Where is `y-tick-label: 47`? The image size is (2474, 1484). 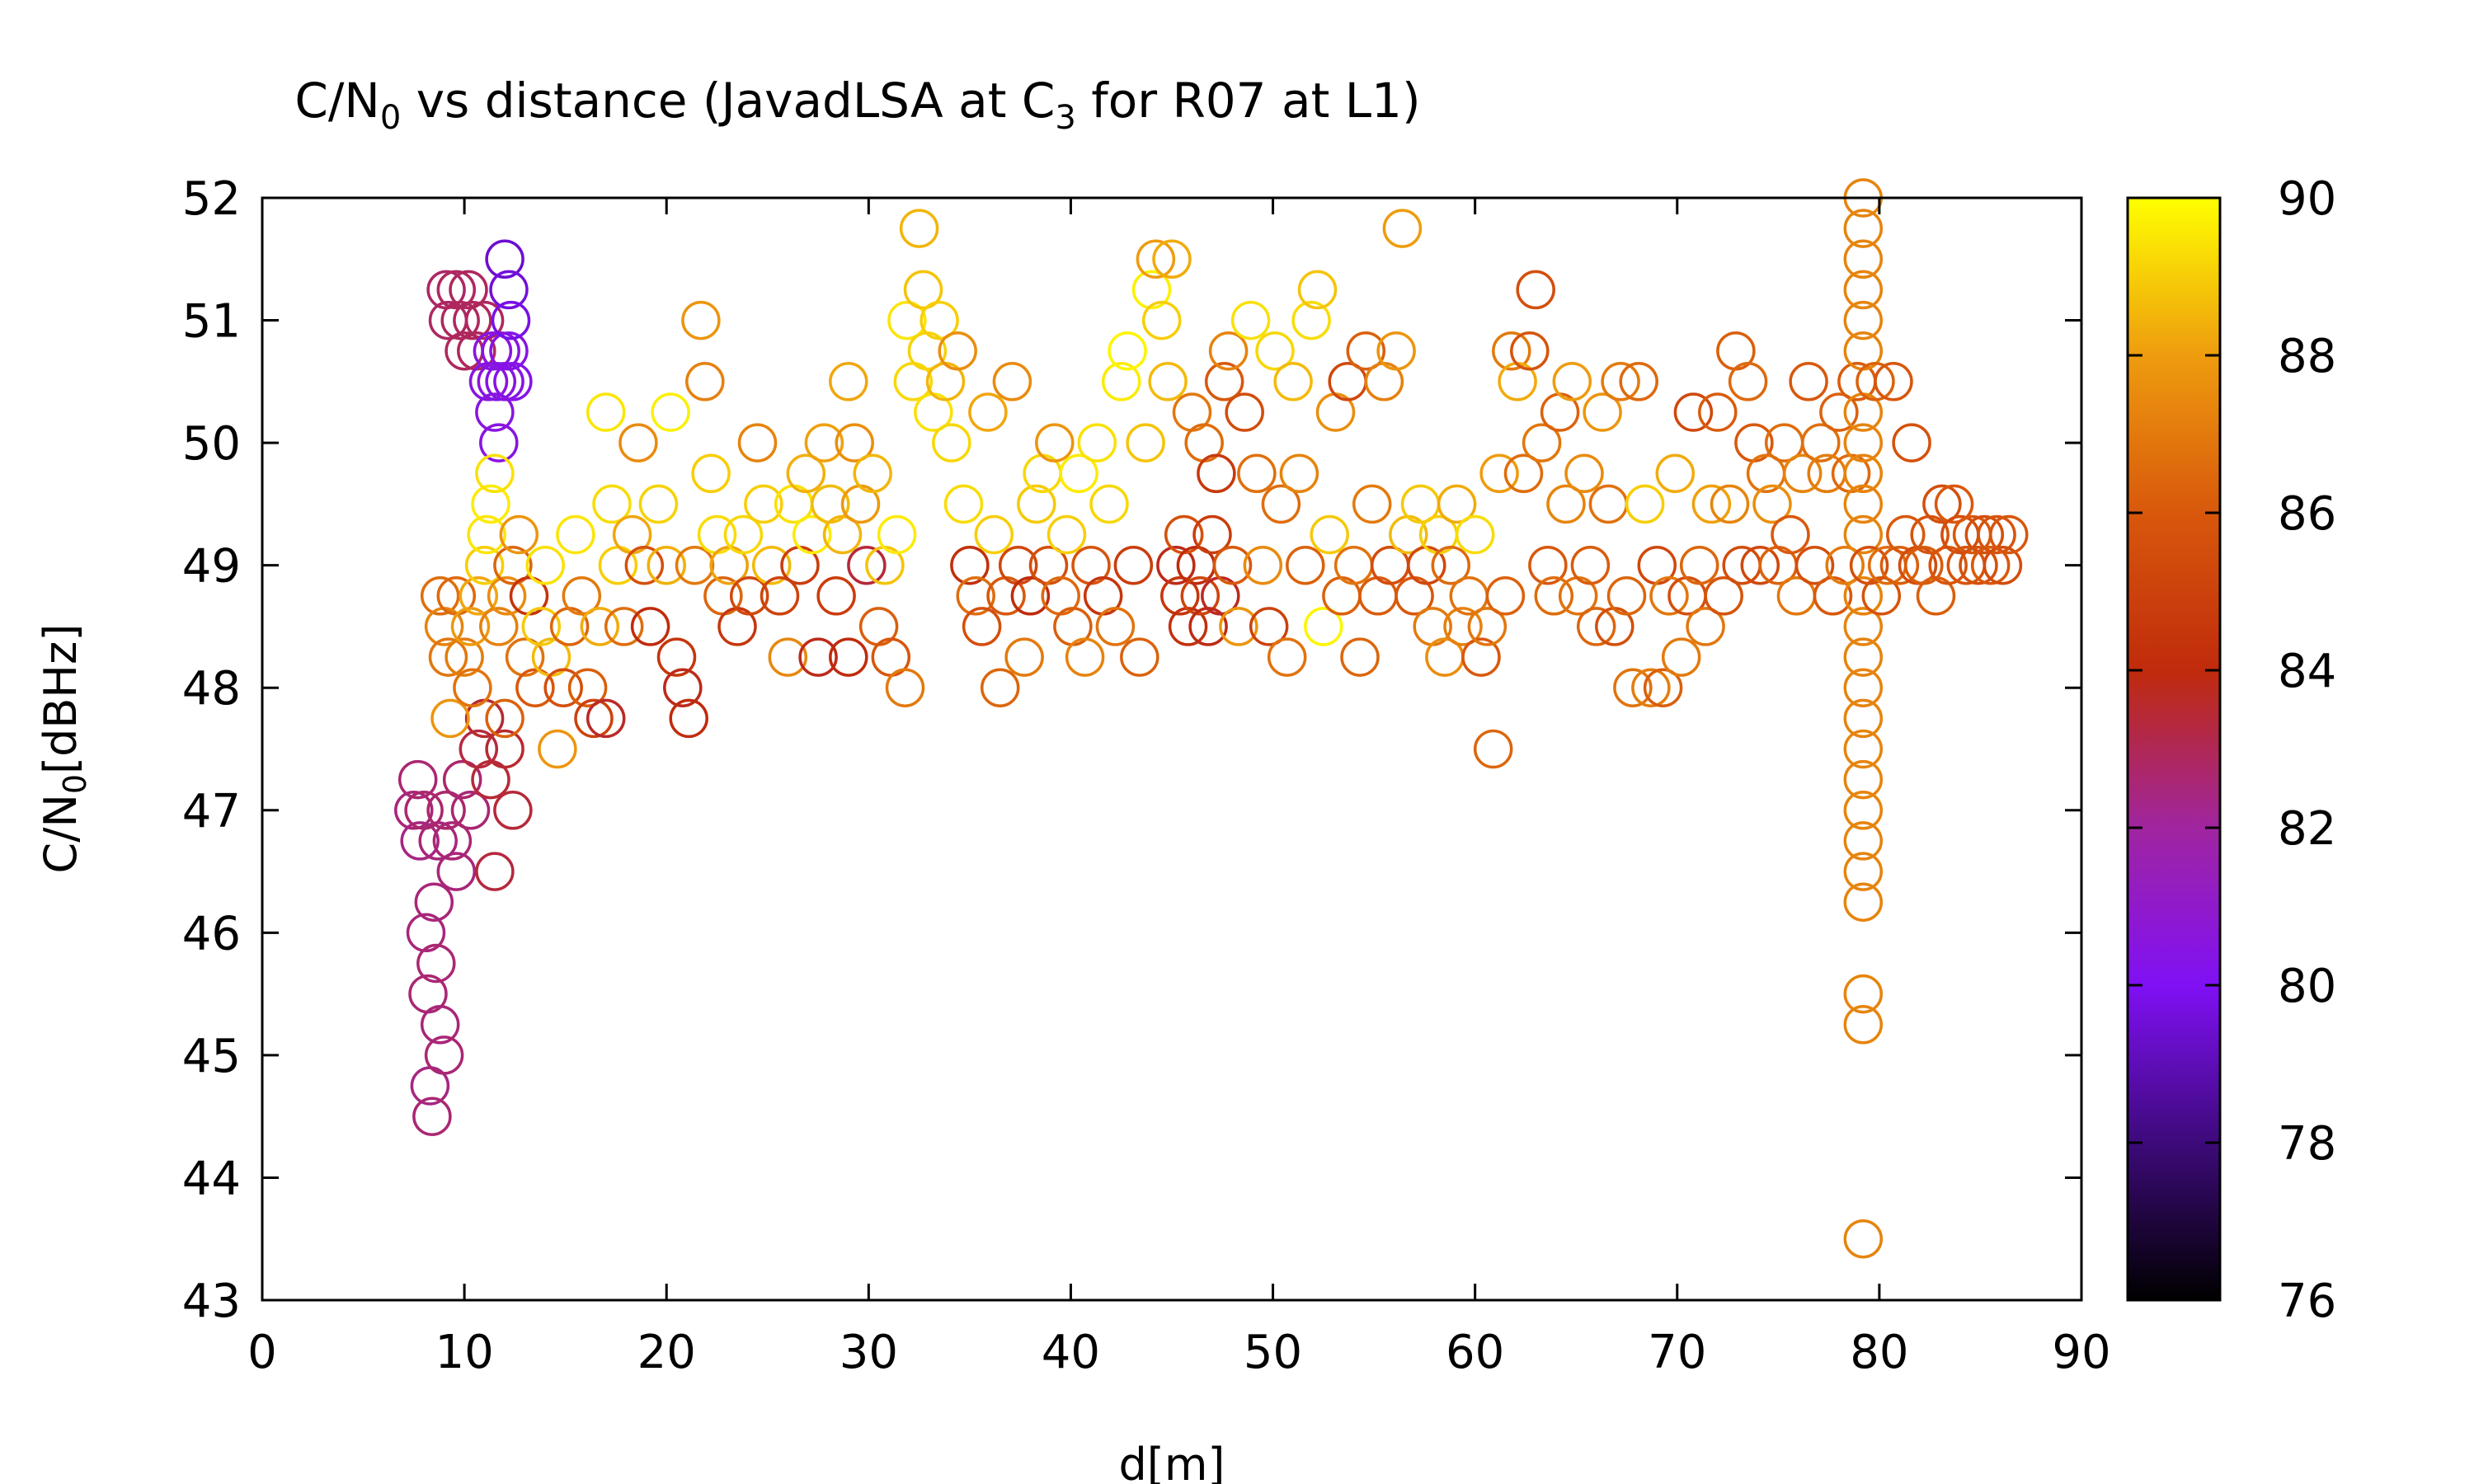 y-tick-label: 47 is located at coordinates (211, 811).